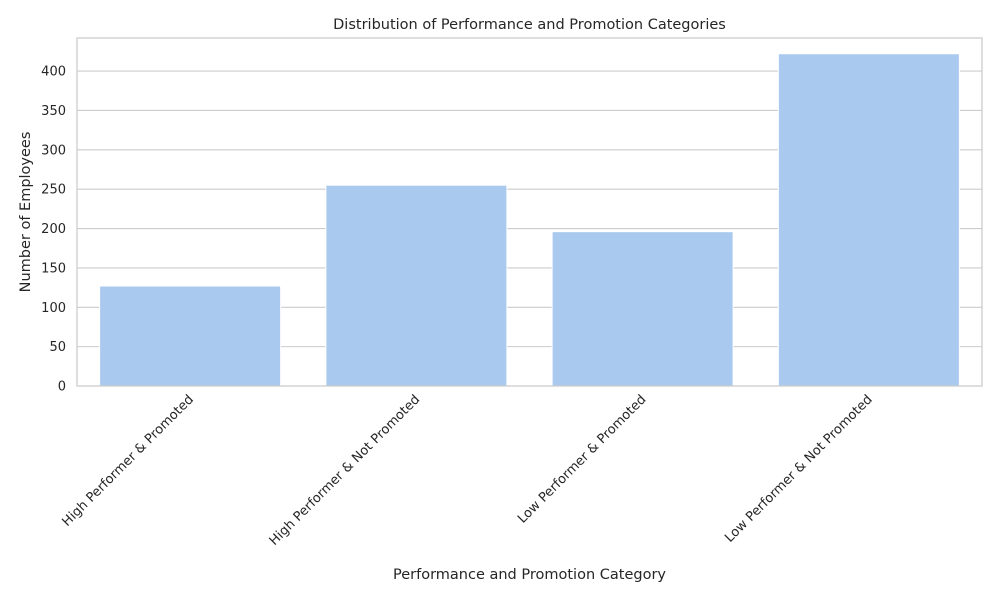  Describe the element at coordinates (53, 190) in the screenshot. I see `y-tick-label: 250` at that location.